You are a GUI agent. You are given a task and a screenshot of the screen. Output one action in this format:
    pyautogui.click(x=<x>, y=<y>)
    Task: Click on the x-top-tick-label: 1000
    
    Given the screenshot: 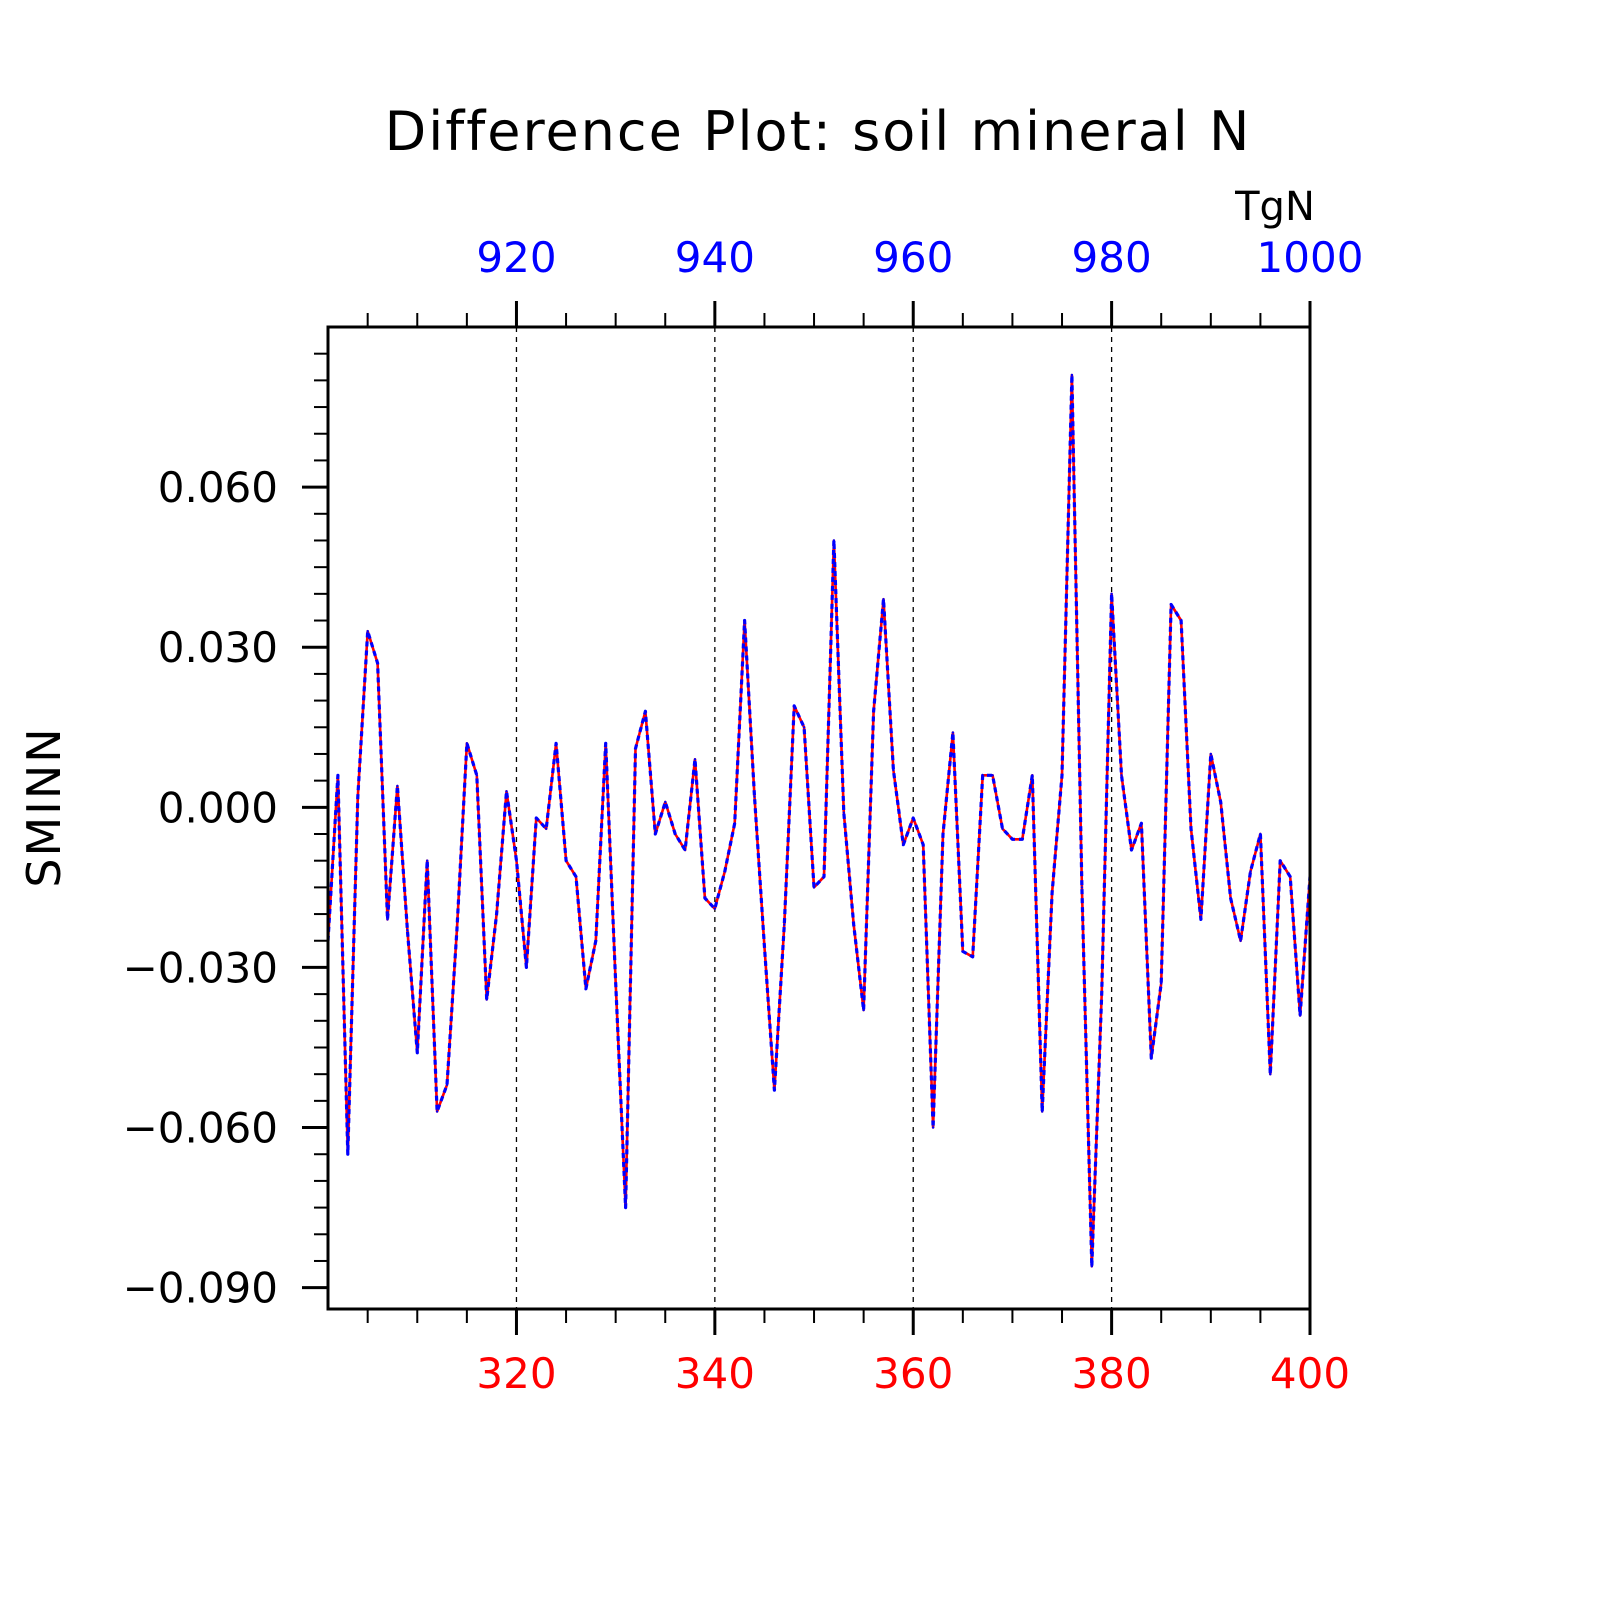 What is the action you would take?
    pyautogui.click(x=1310, y=257)
    